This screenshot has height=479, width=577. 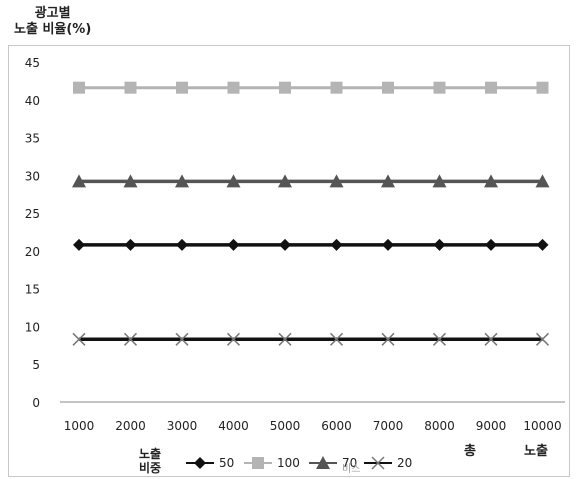 What do you see at coordinates (79, 426) in the screenshot?
I see `x-tick-label: 1000` at bounding box center [79, 426].